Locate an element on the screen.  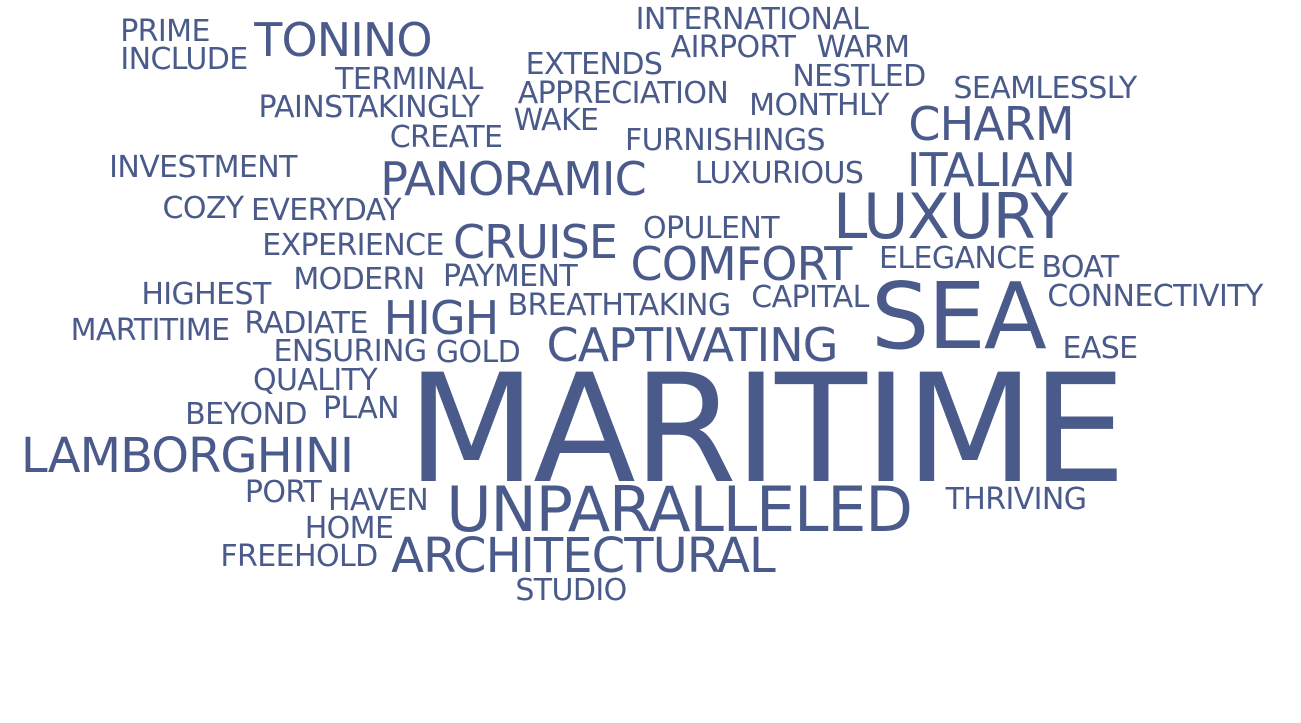
word-experience: EXPERIENCE is located at coordinates (353, 245).